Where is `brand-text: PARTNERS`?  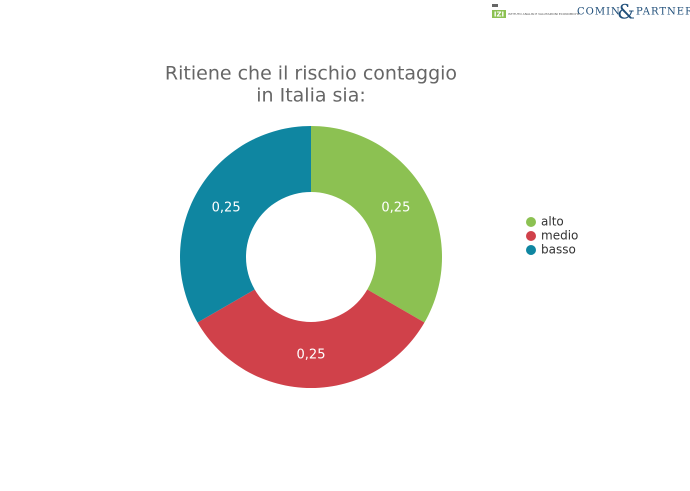
brand-text: PARTNERS is located at coordinates (663, 12).